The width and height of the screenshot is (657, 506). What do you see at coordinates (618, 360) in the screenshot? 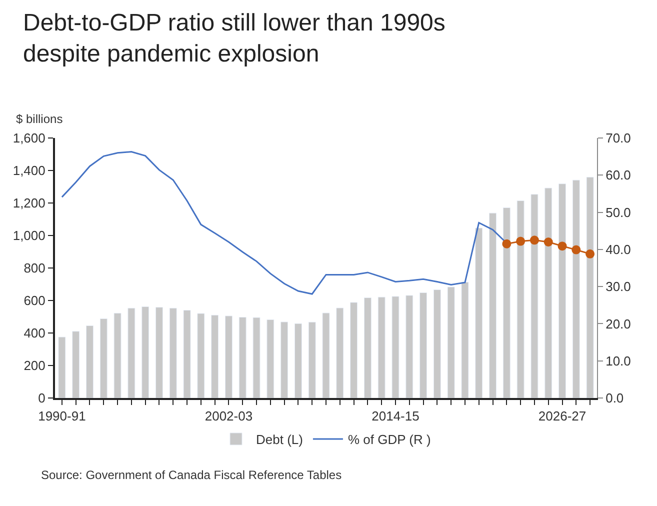
I see `y2-tick-label: 10.0` at bounding box center [618, 360].